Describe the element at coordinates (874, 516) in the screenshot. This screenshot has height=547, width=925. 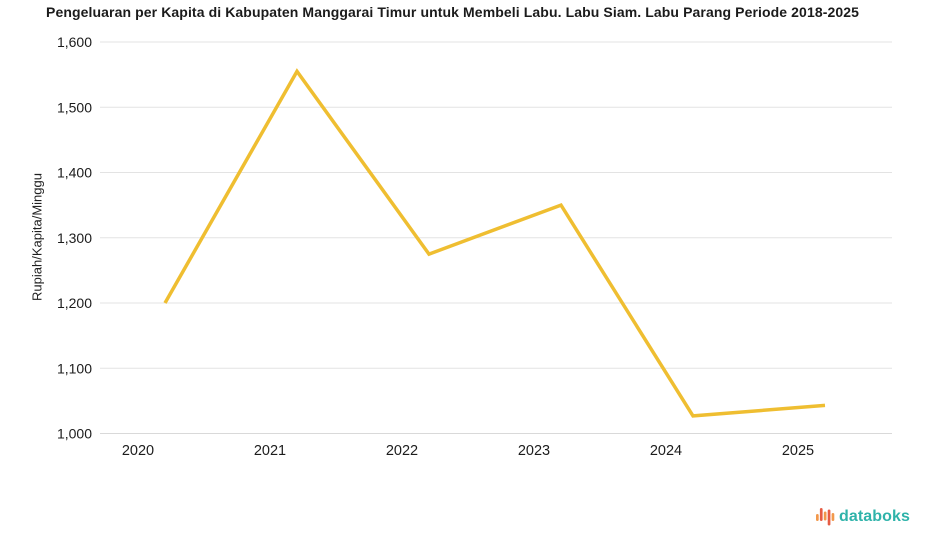
I see `databoks-wordmark: databoks` at that location.